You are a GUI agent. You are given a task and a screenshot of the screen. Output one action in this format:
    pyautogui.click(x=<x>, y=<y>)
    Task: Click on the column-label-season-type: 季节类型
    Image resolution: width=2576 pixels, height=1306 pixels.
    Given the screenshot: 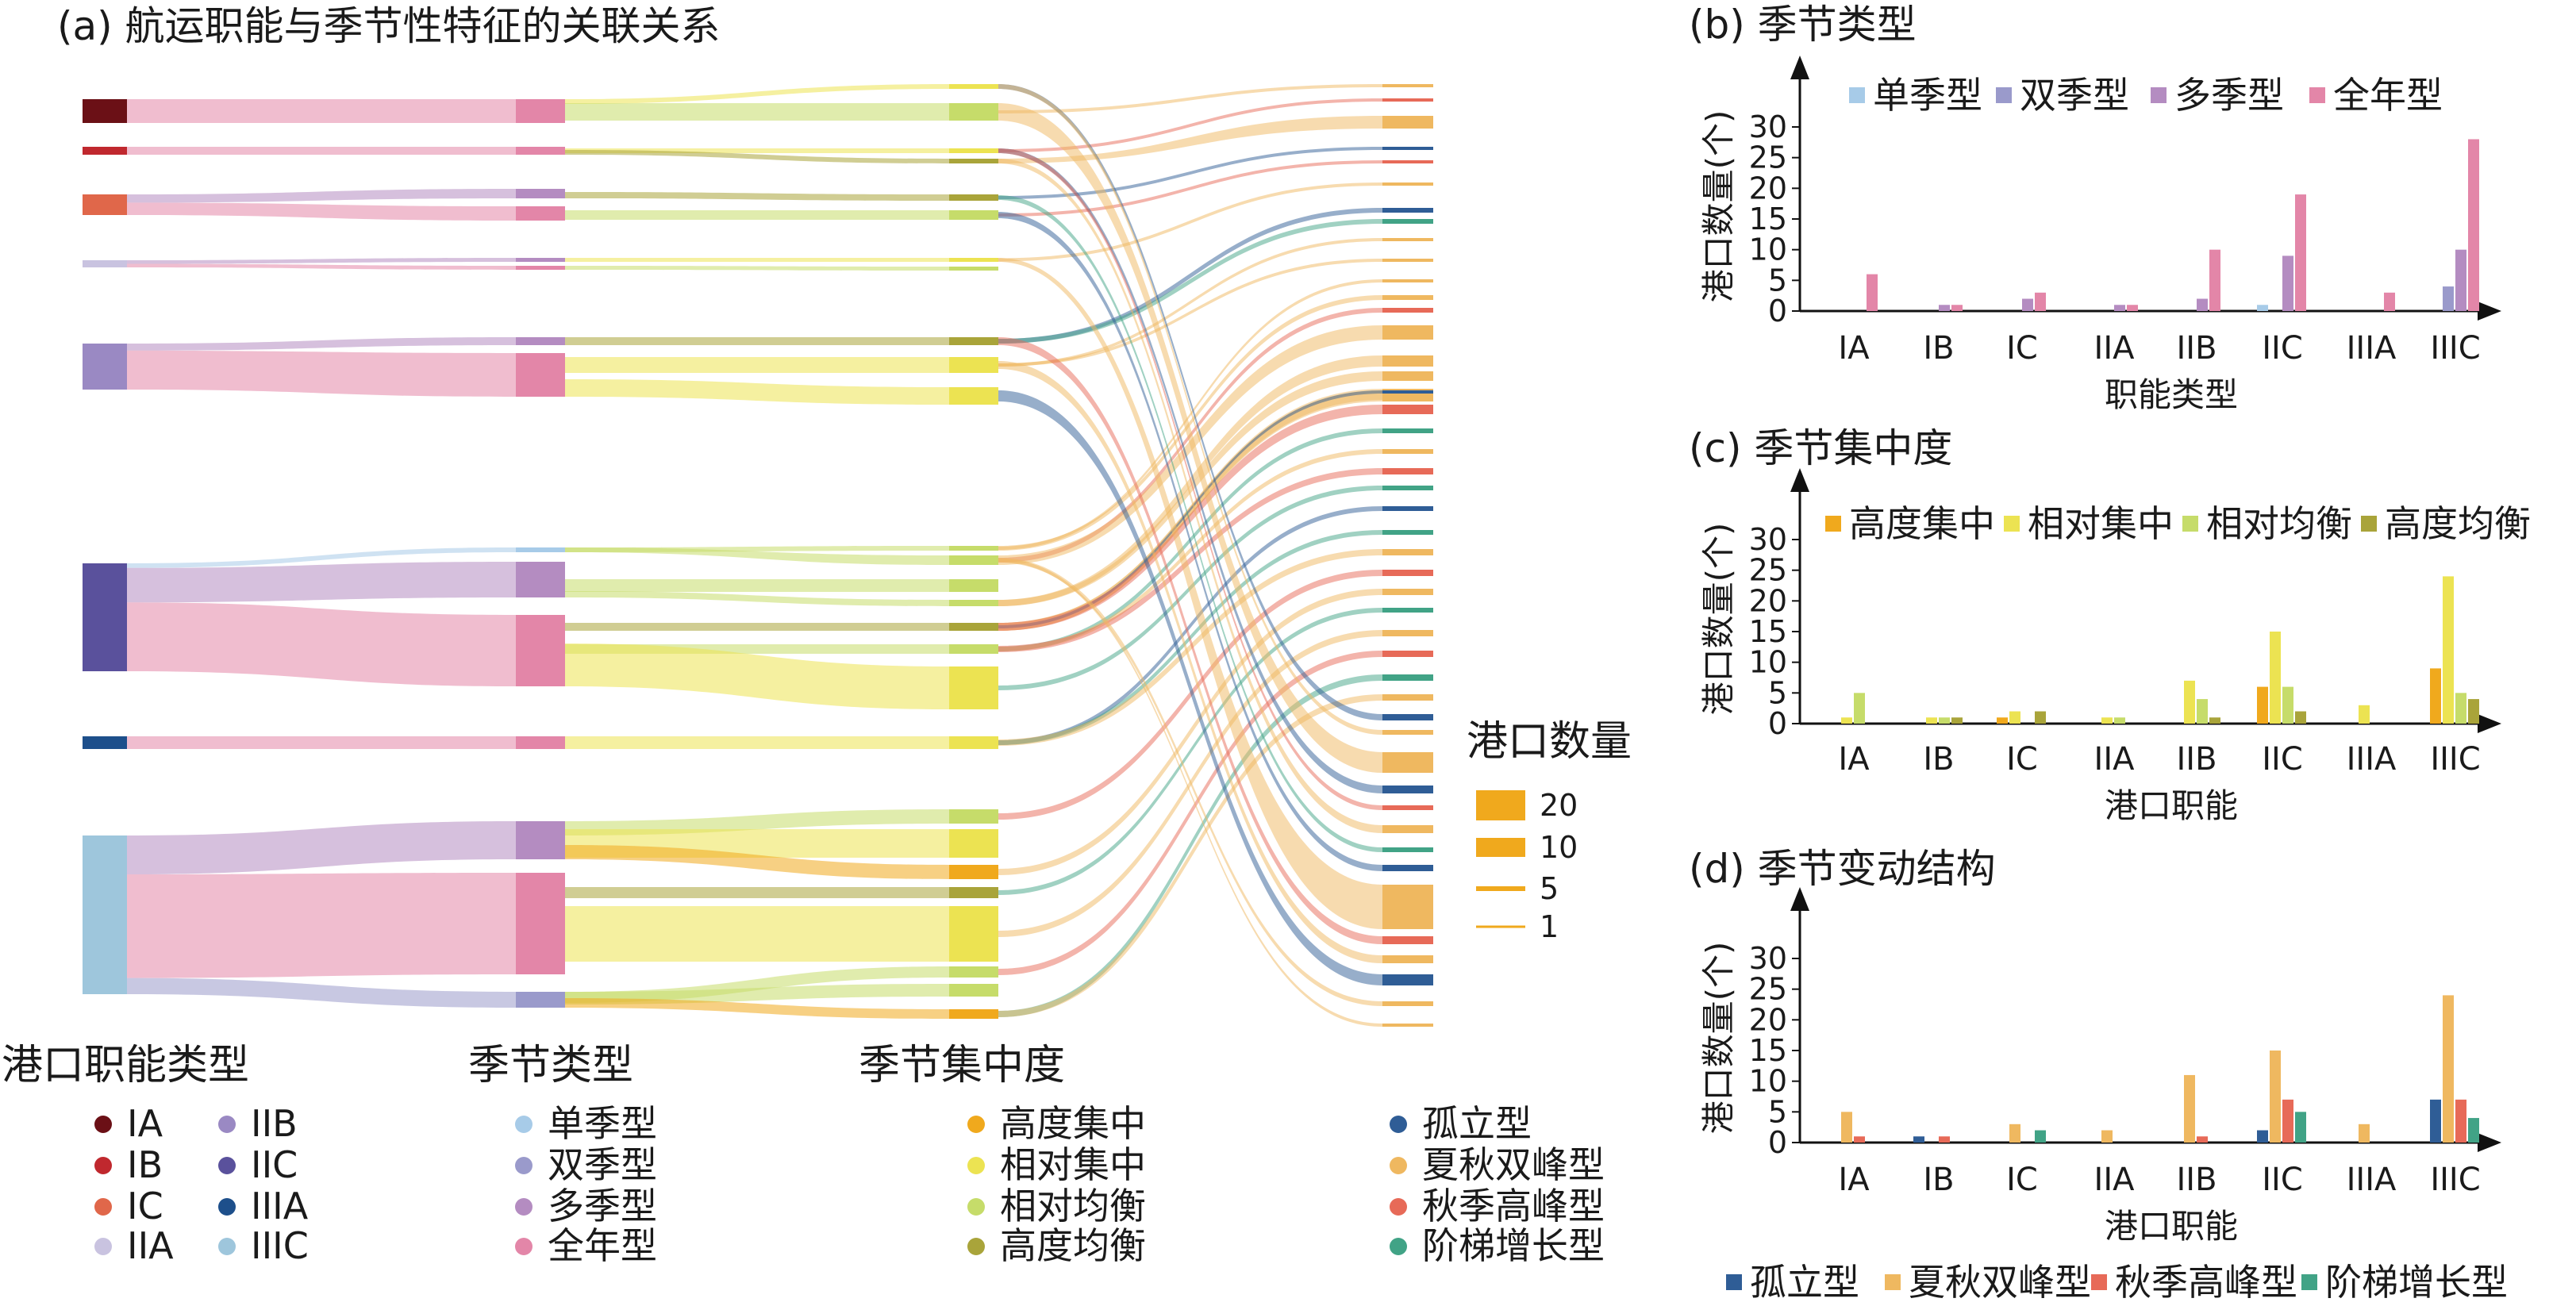 What is the action you would take?
    pyautogui.click(x=550, y=1065)
    